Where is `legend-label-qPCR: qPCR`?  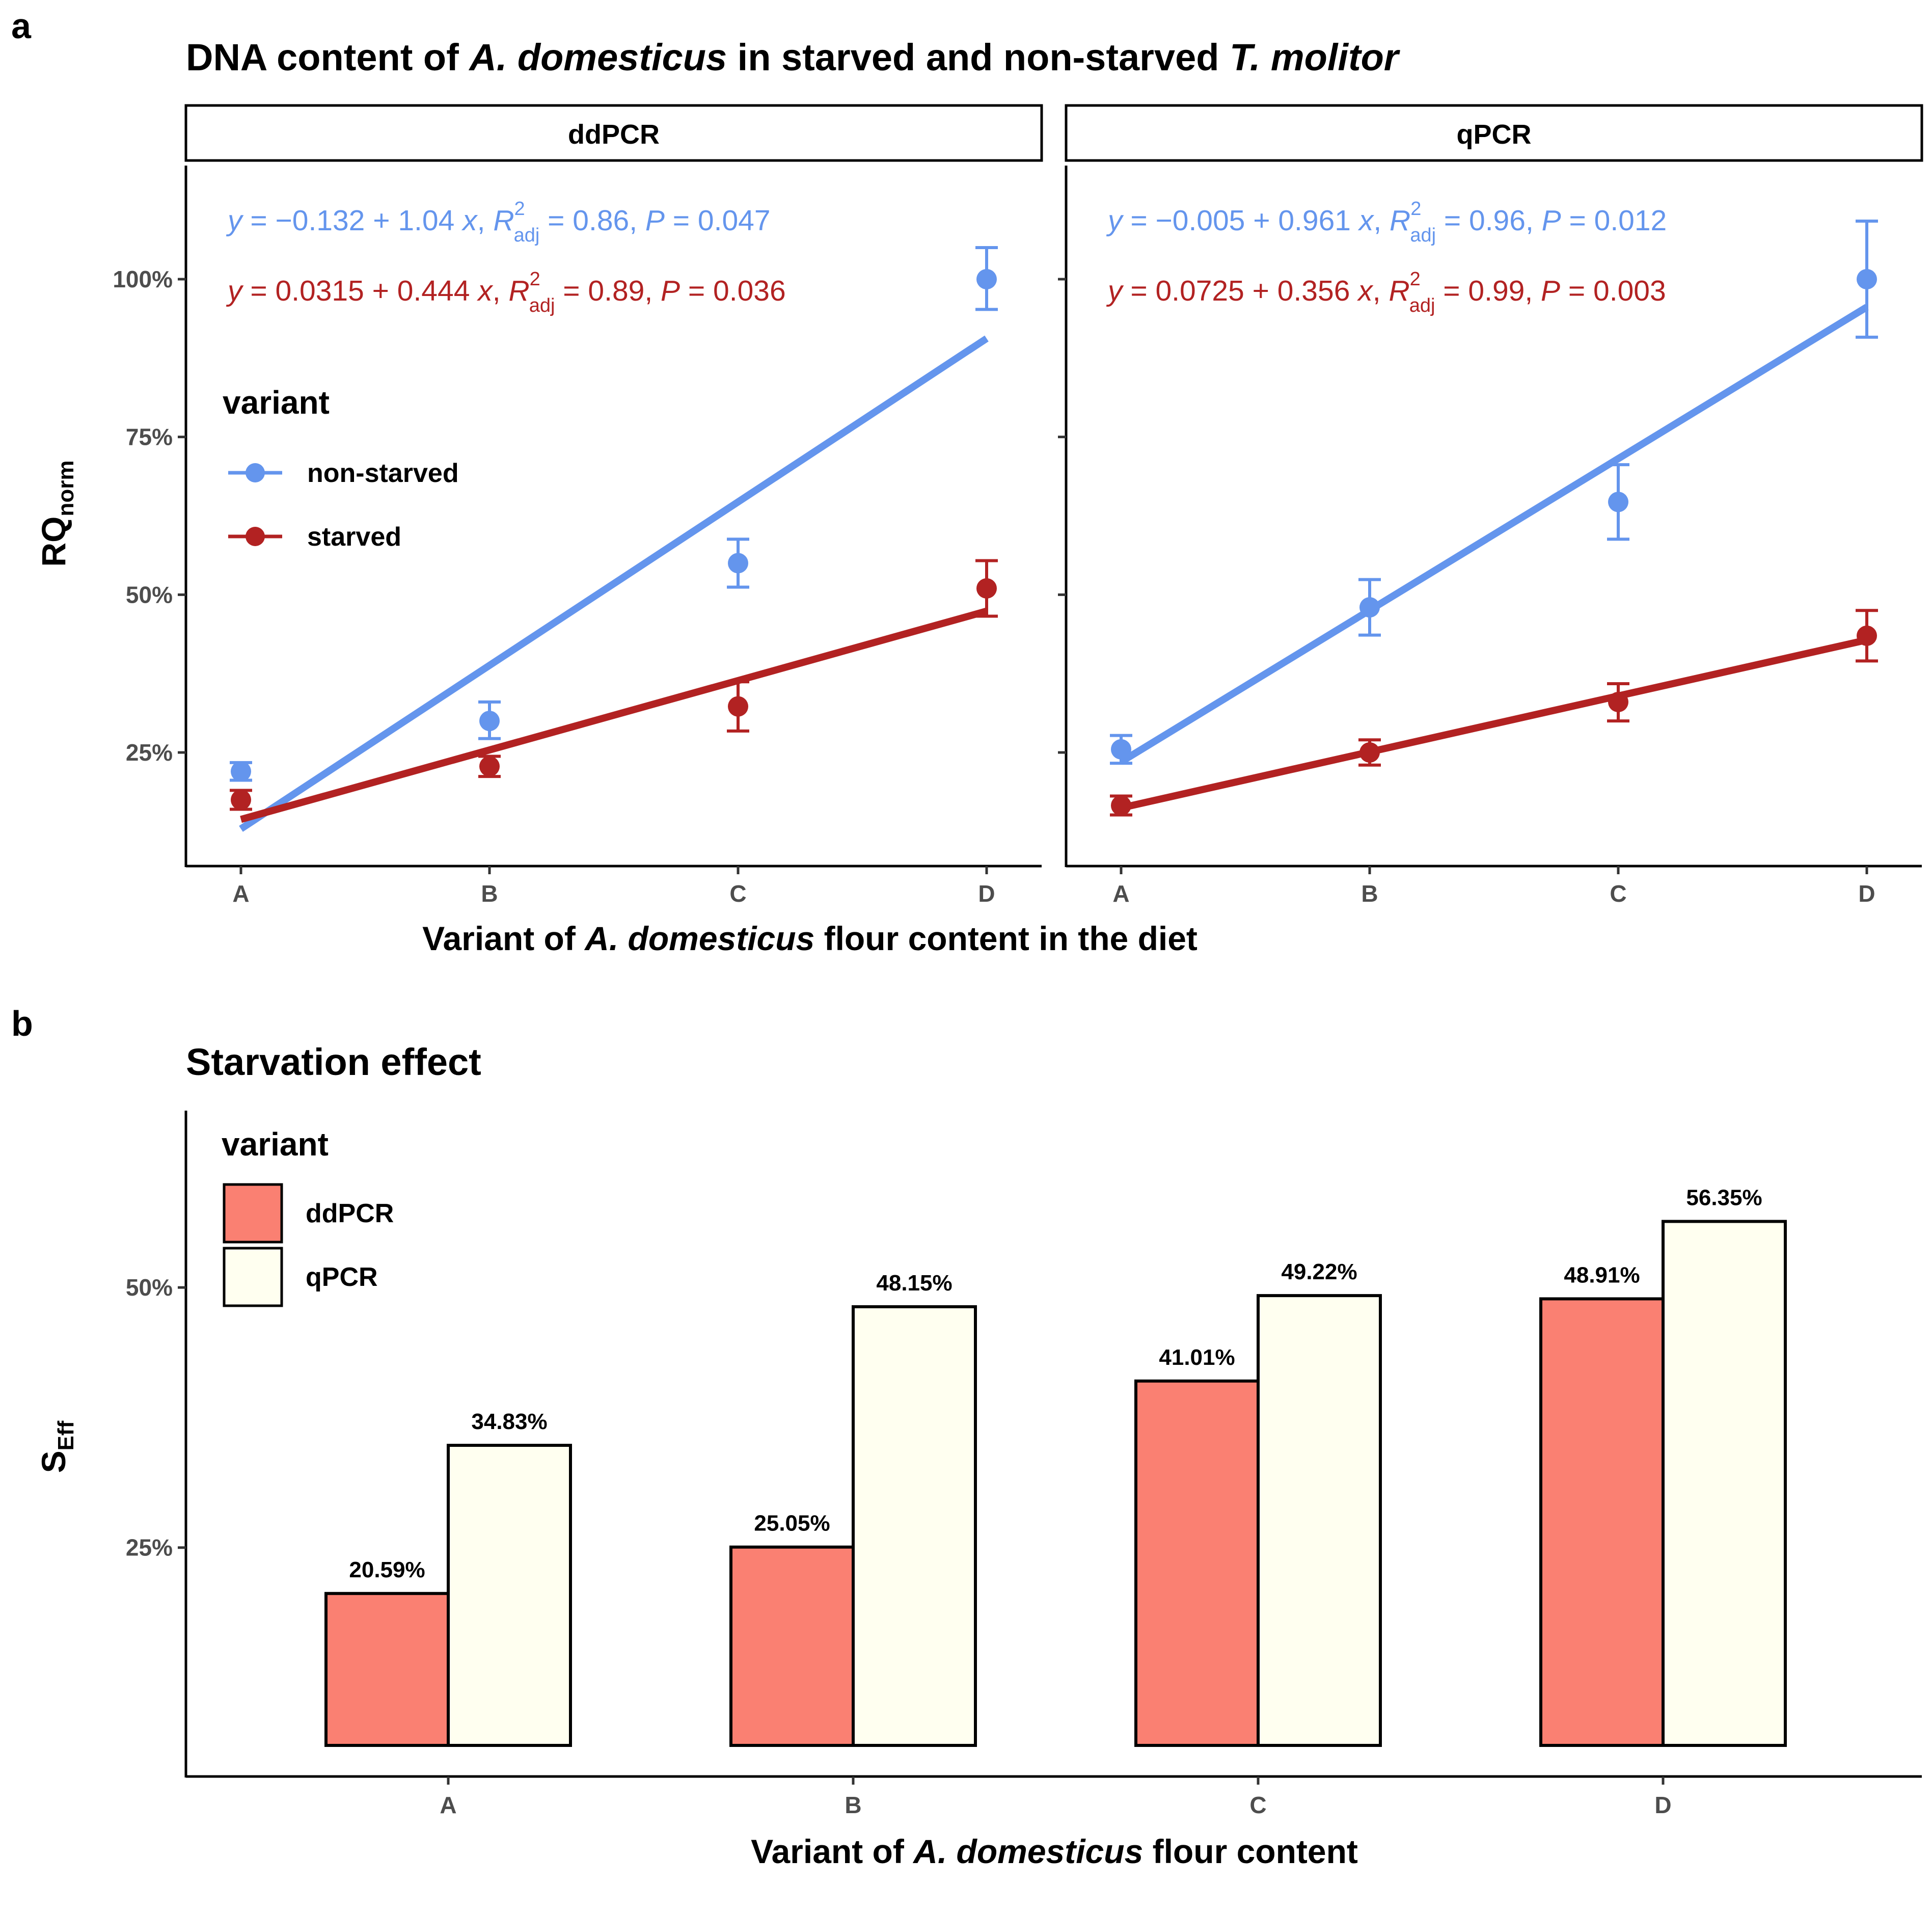 legend-label-qPCR: qPCR is located at coordinates (342, 1277).